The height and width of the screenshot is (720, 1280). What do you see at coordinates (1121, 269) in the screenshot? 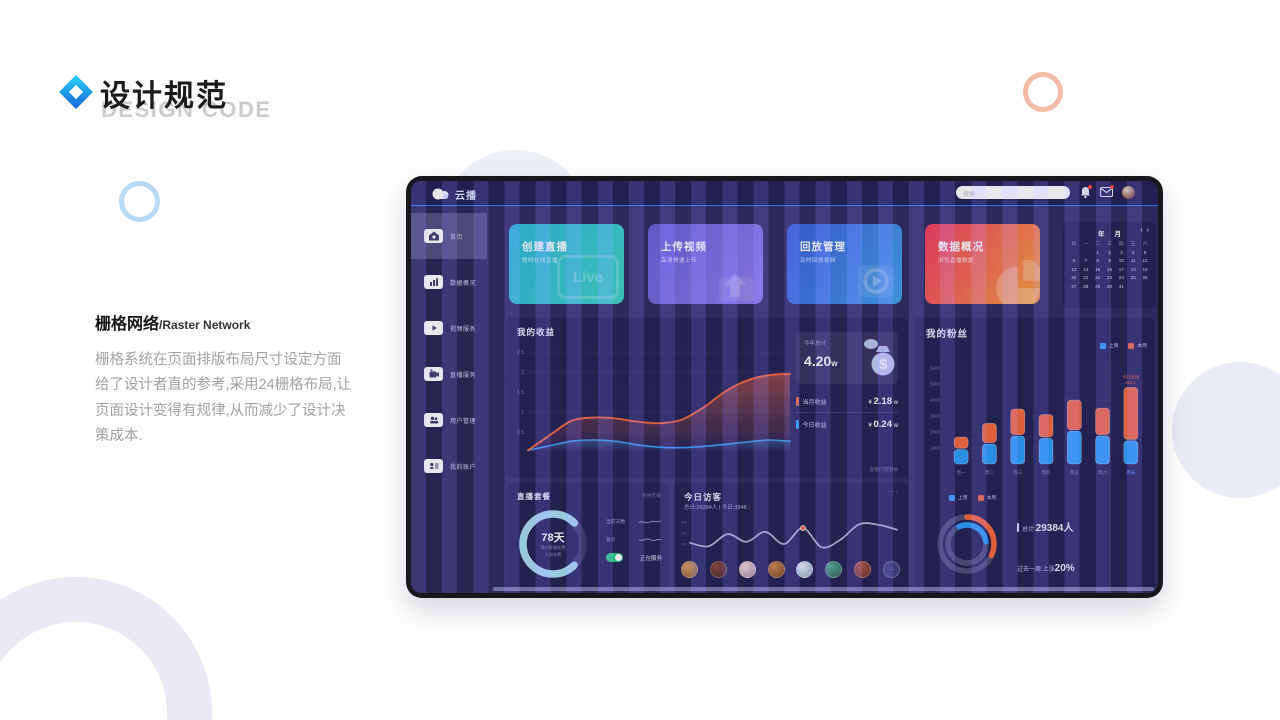
I see `calendar-date: 17` at bounding box center [1121, 269].